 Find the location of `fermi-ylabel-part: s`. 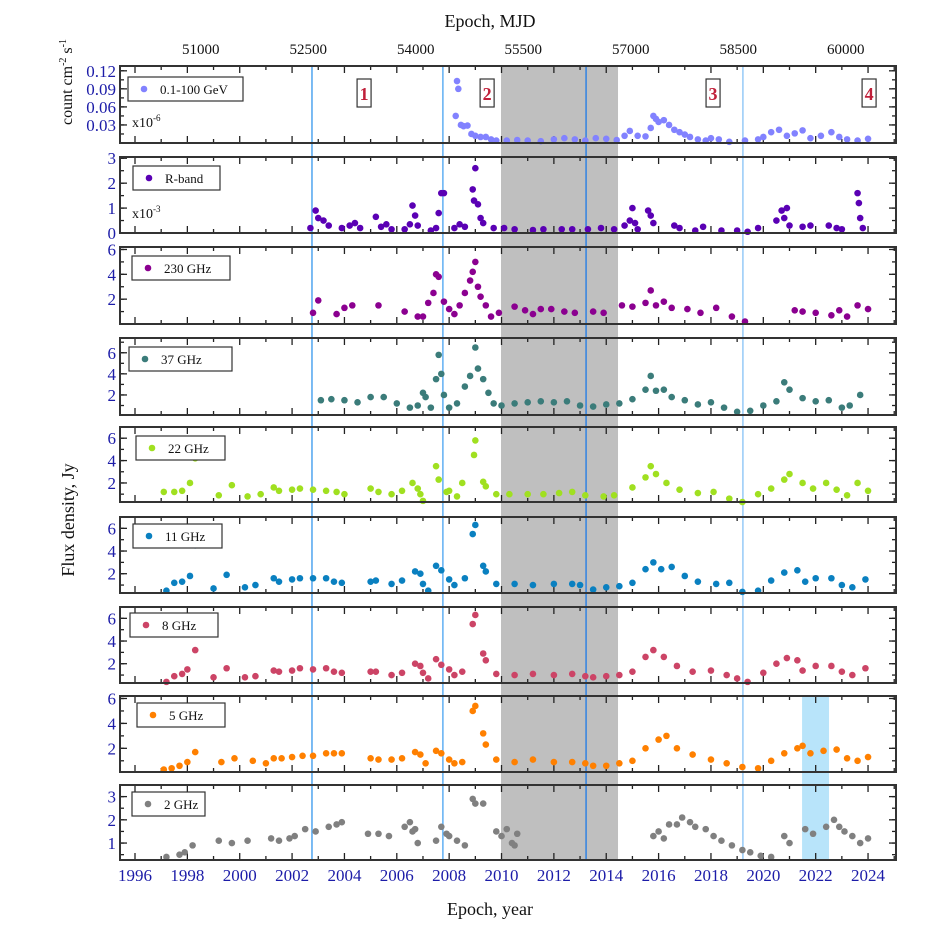

fermi-ylabel-part: s is located at coordinates (67, 52).